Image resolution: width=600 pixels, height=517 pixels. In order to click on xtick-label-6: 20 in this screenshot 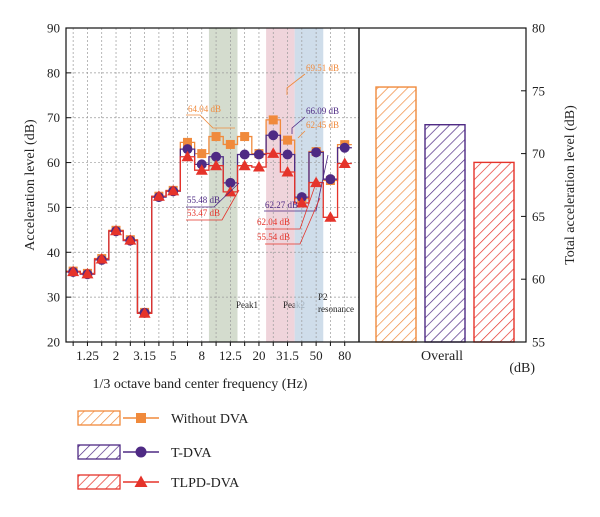, I will do `click(258, 355)`.